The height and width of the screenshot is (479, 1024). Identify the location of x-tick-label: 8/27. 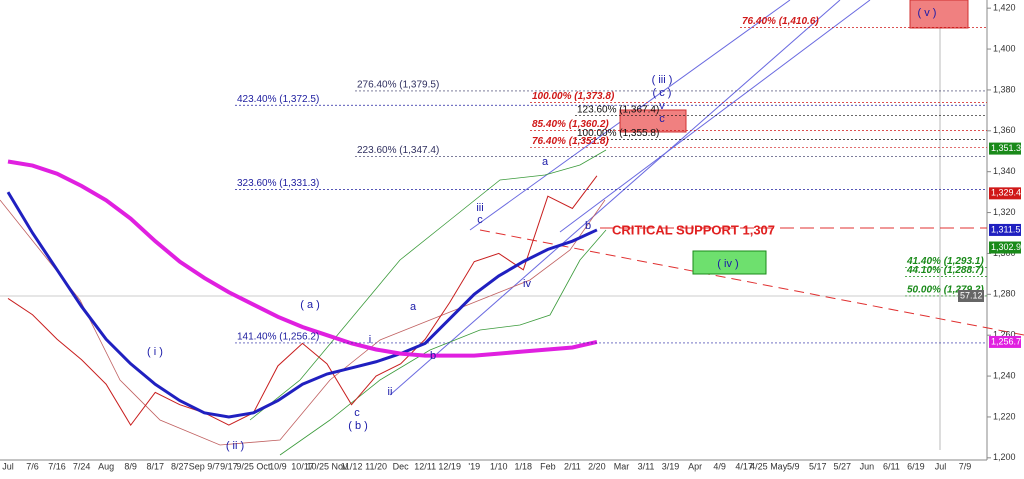
(180, 466).